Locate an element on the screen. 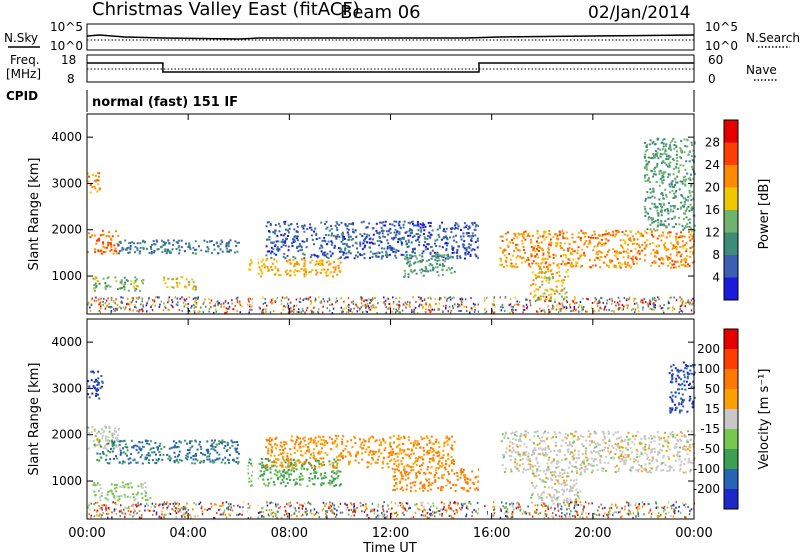 The width and height of the screenshot is (800, 554). noise-tick-bottom-left: 10^0 is located at coordinates (66, 46).